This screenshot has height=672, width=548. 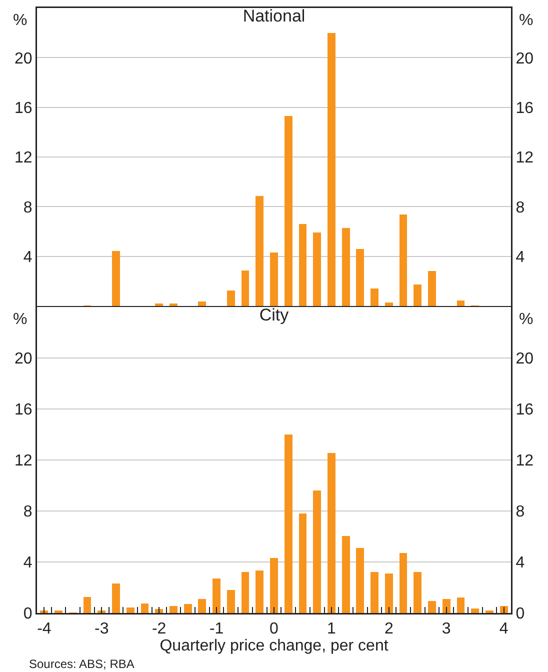 I want to click on x-axis-title: Quarterly price change, per cent, so click(x=274, y=646).